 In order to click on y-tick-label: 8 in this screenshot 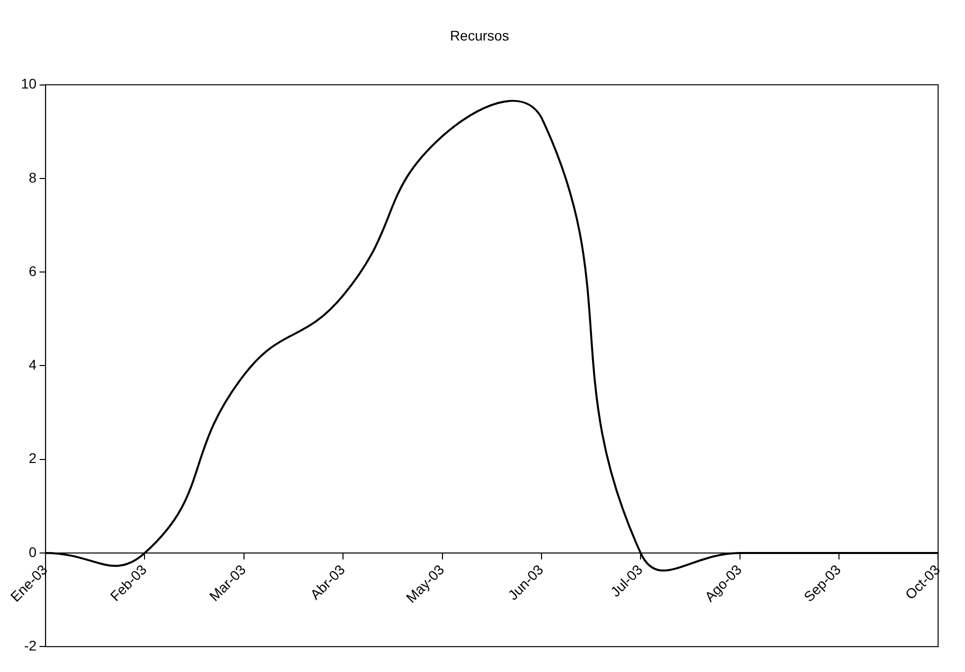, I will do `click(32, 177)`.